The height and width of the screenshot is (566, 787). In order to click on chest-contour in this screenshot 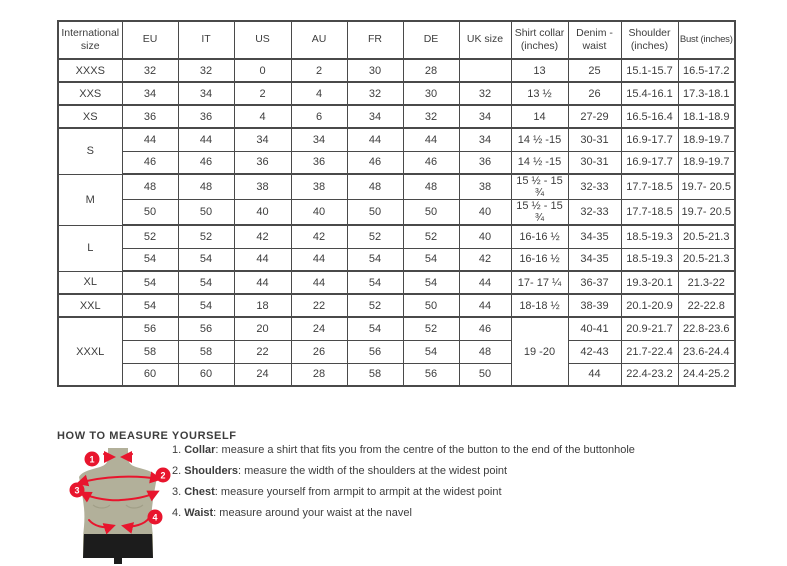, I will do `click(118, 506)`.